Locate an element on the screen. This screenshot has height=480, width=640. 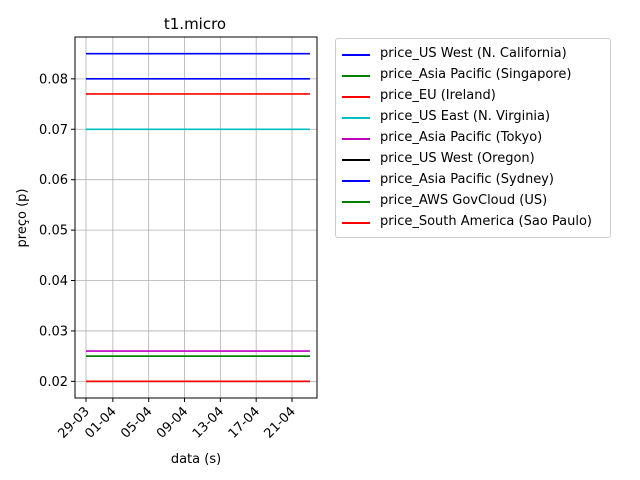
x-tick-label: 09-04 is located at coordinates (172, 422).